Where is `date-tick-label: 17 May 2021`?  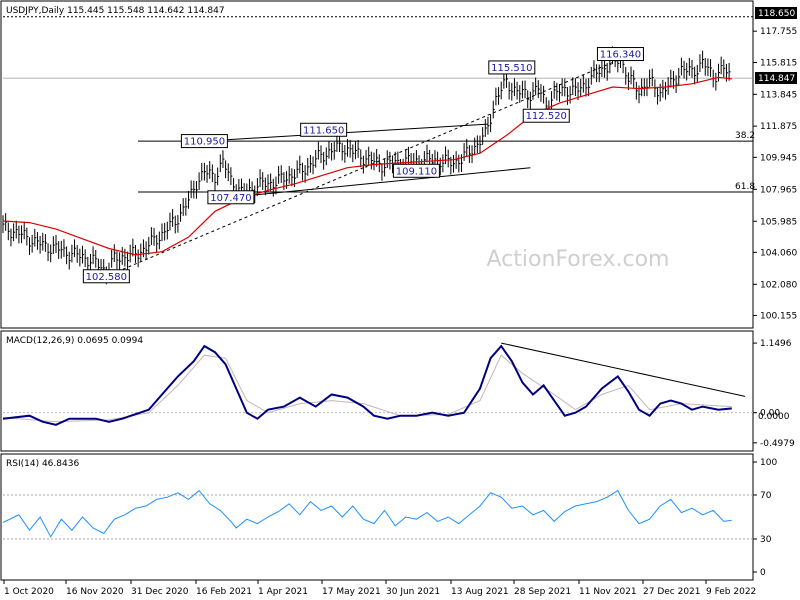
date-tick-label: 17 May 2021 is located at coordinates (351, 592).